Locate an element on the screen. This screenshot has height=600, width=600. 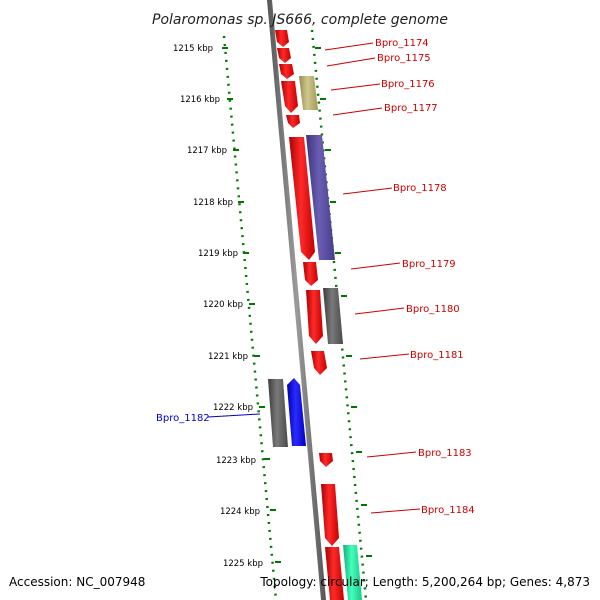
tick-label: 1221 kbp is located at coordinates (228, 357).